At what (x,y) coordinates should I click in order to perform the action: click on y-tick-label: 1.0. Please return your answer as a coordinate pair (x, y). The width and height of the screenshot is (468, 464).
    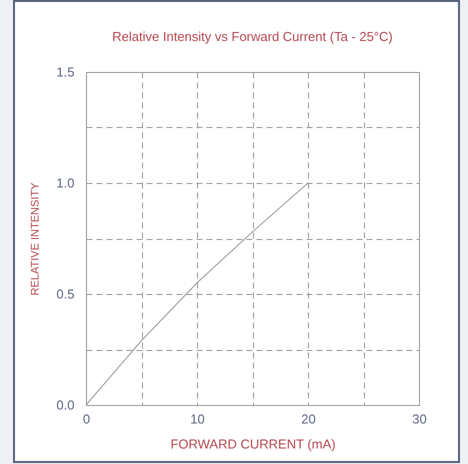
    Looking at the image, I should click on (65, 183).